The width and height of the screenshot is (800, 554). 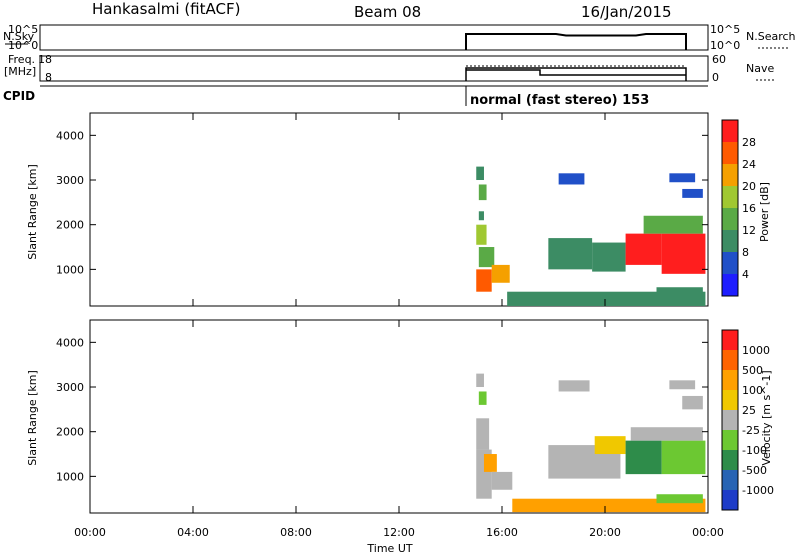 I want to click on velocity-colorbar-tick: -100, so click(x=754, y=450).